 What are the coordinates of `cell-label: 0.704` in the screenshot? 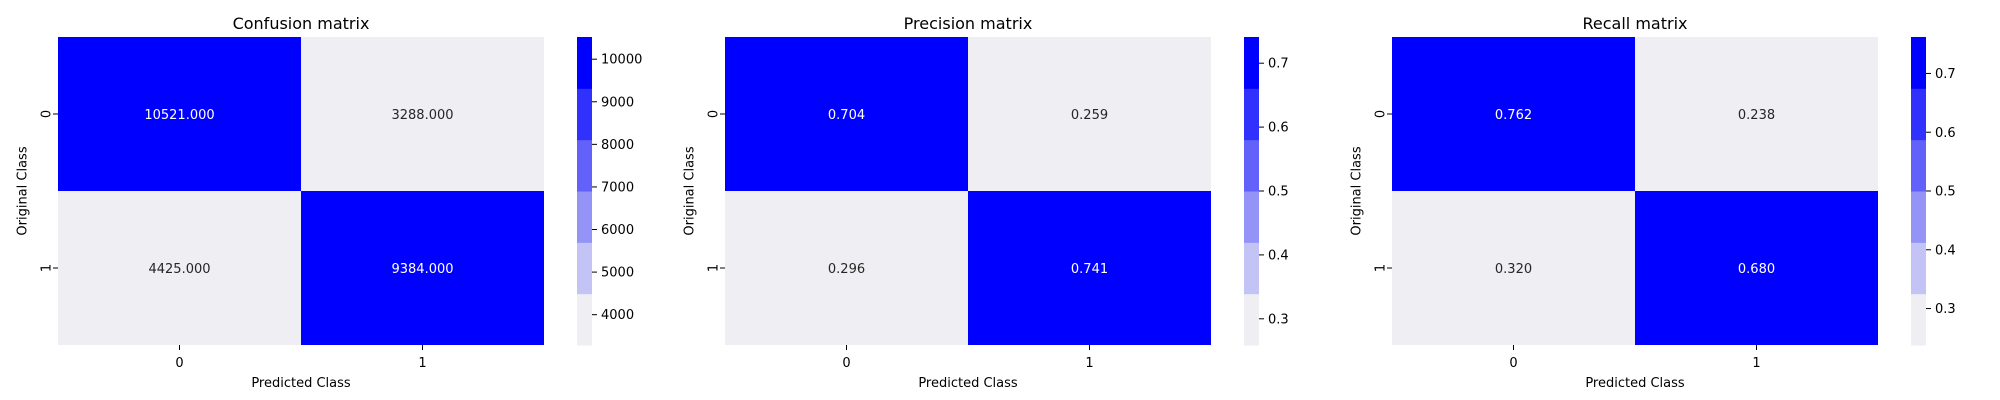 It's located at (846, 115).